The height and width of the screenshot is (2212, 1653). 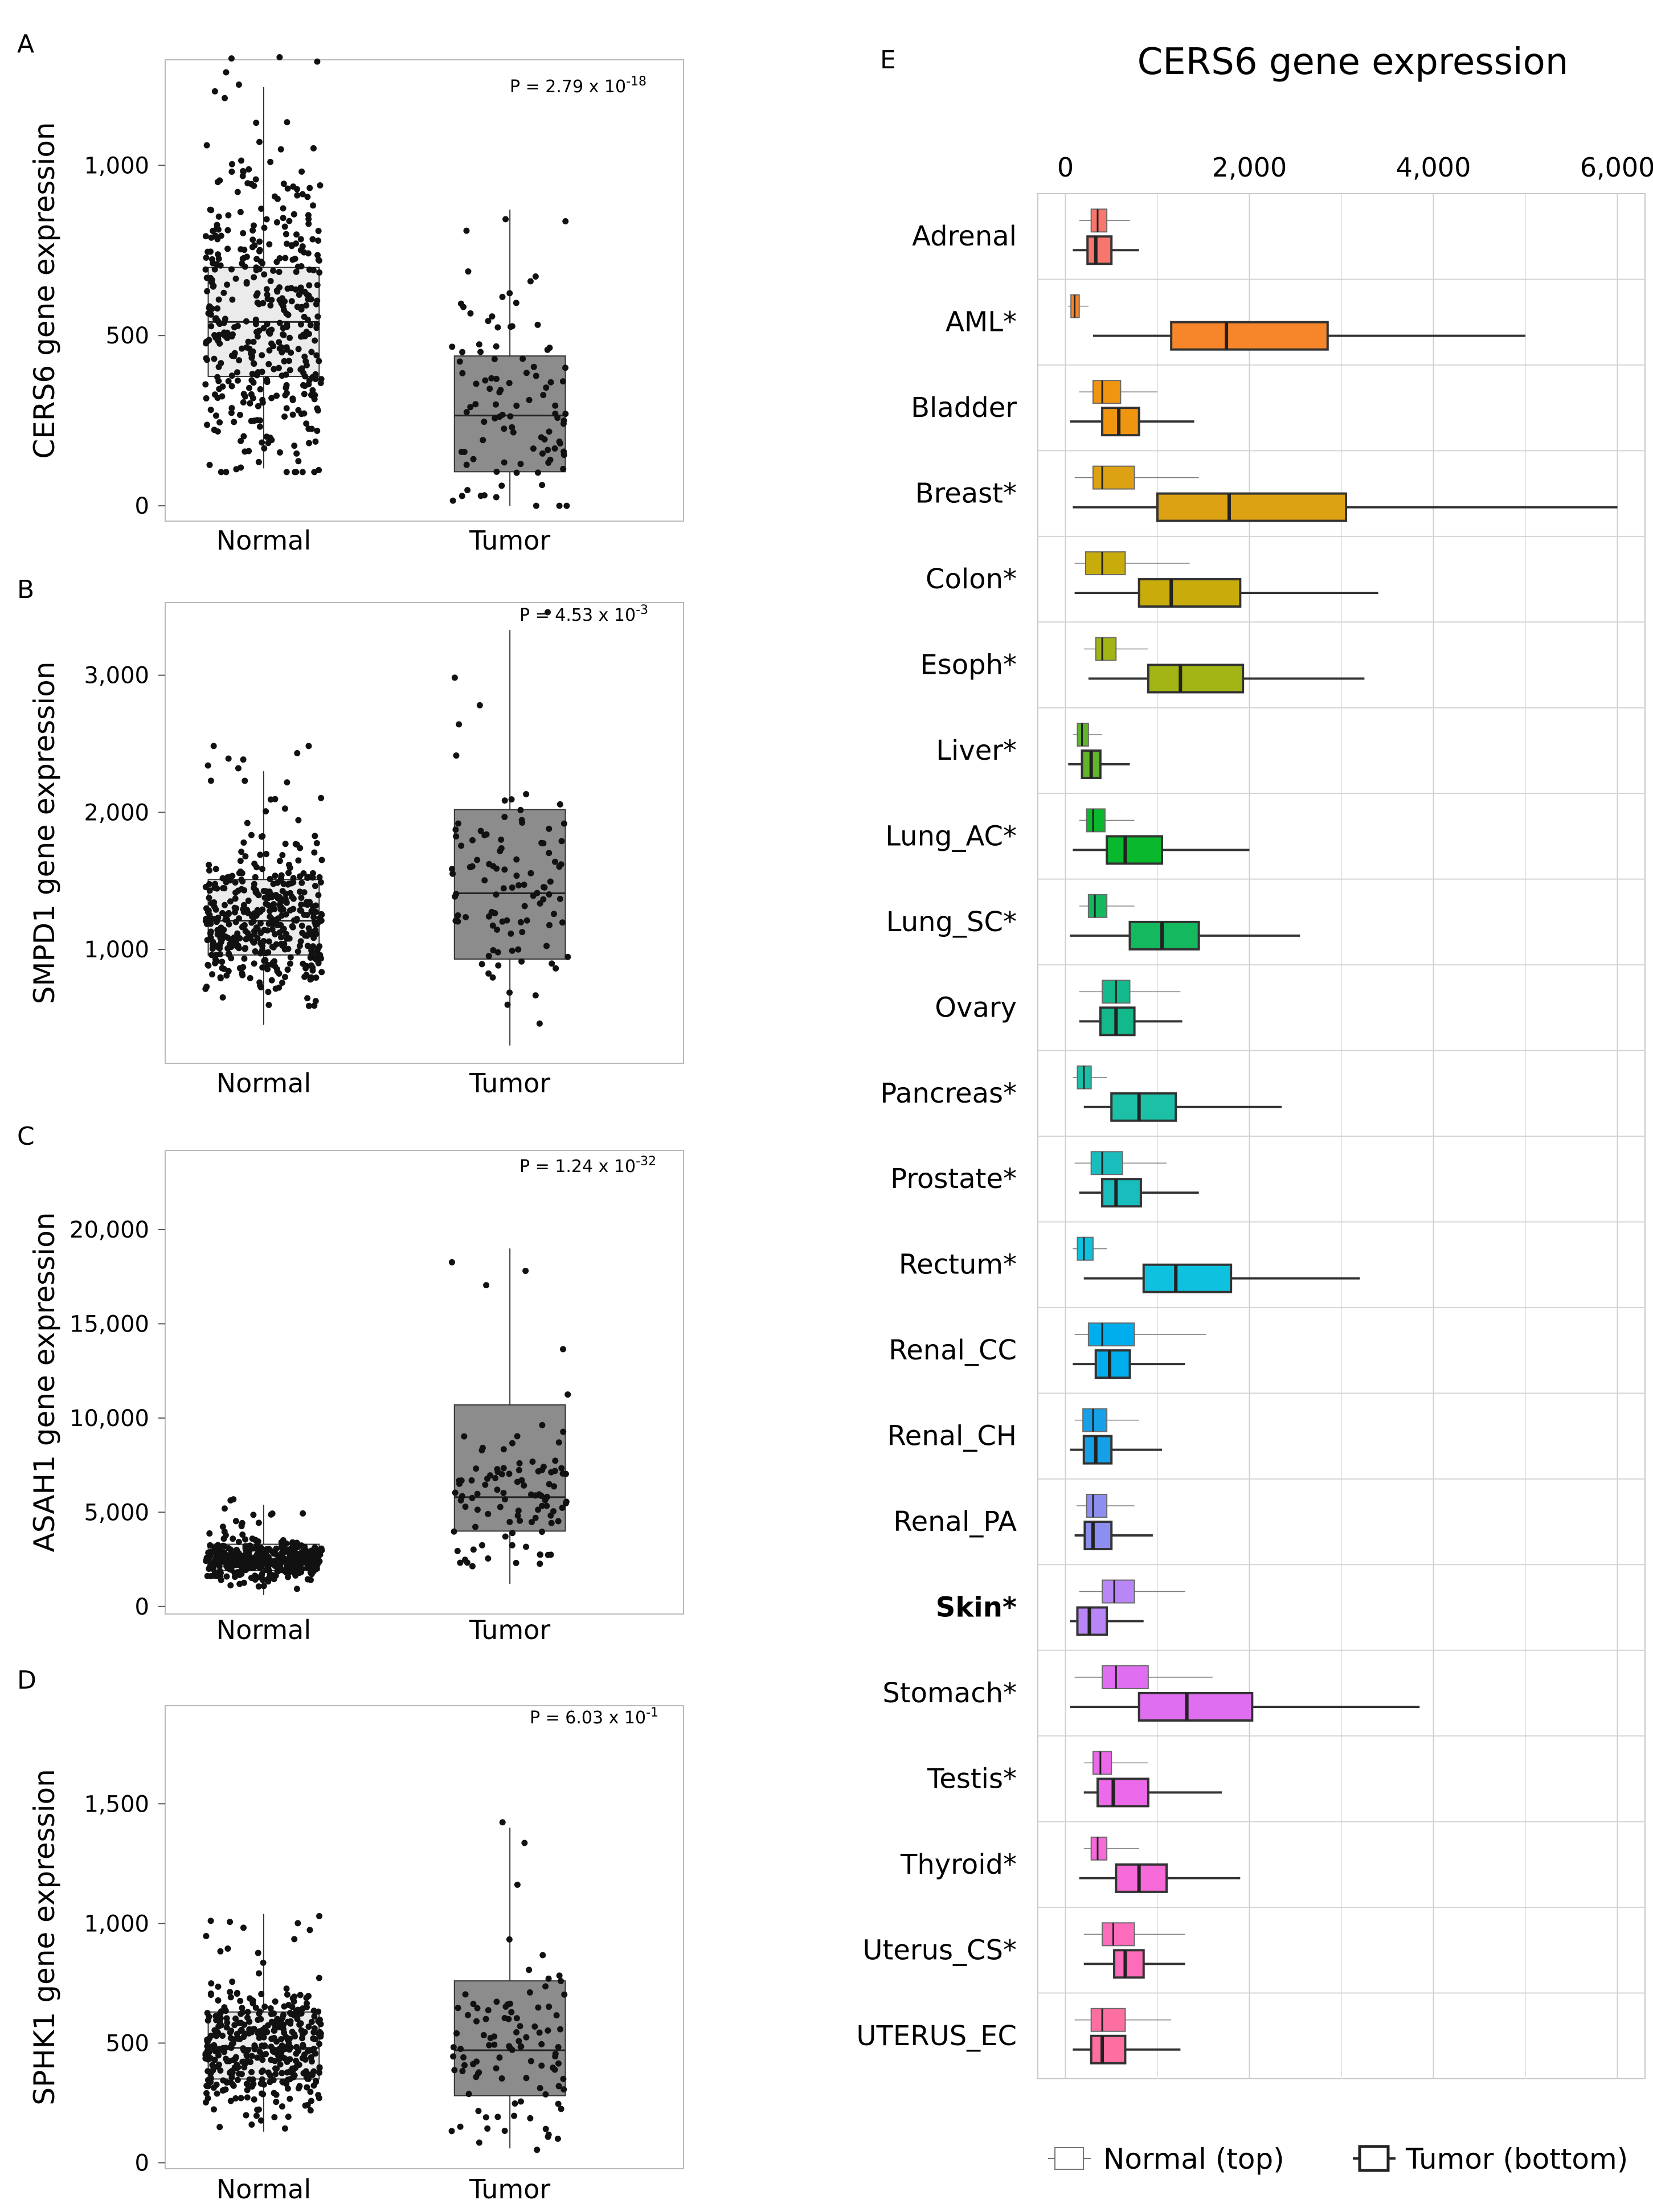 I want to click on y-tick-label: 0, so click(x=142, y=506).